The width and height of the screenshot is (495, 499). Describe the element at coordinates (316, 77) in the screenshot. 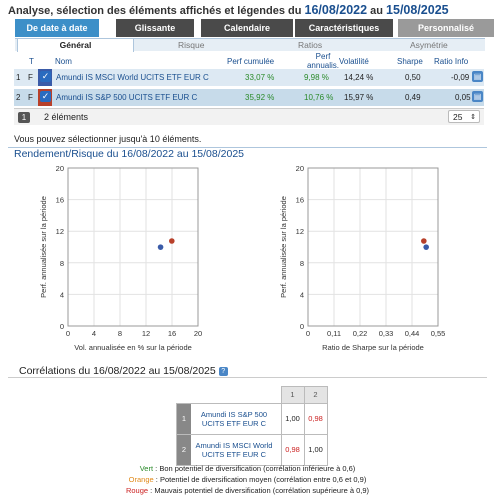

I see `perf-annualisee: 9,98 %` at that location.